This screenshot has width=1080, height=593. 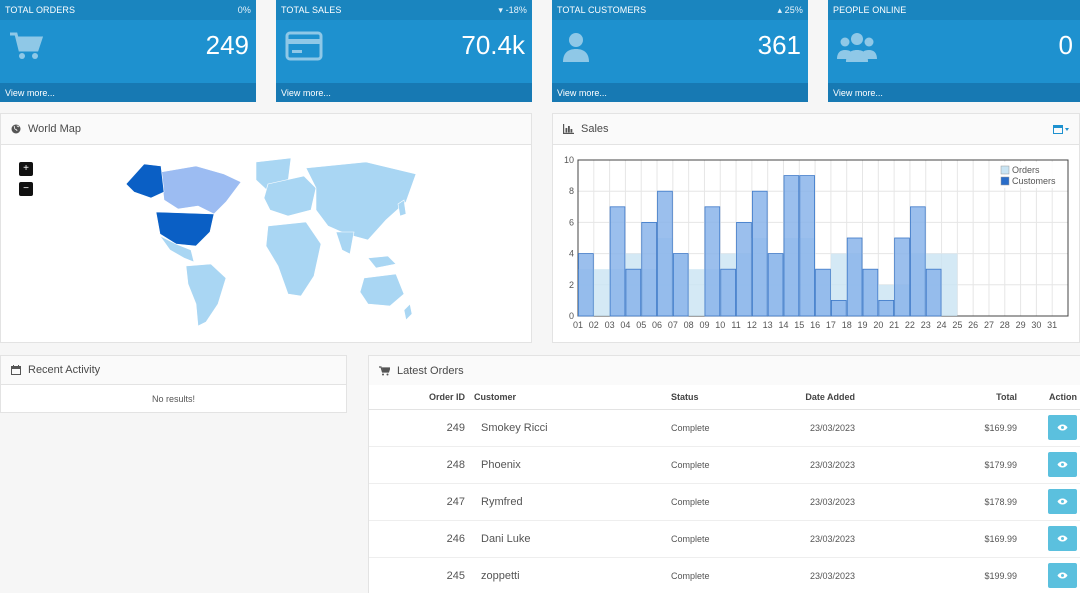 I want to click on x-tick-label: 17, so click(x=831, y=325).